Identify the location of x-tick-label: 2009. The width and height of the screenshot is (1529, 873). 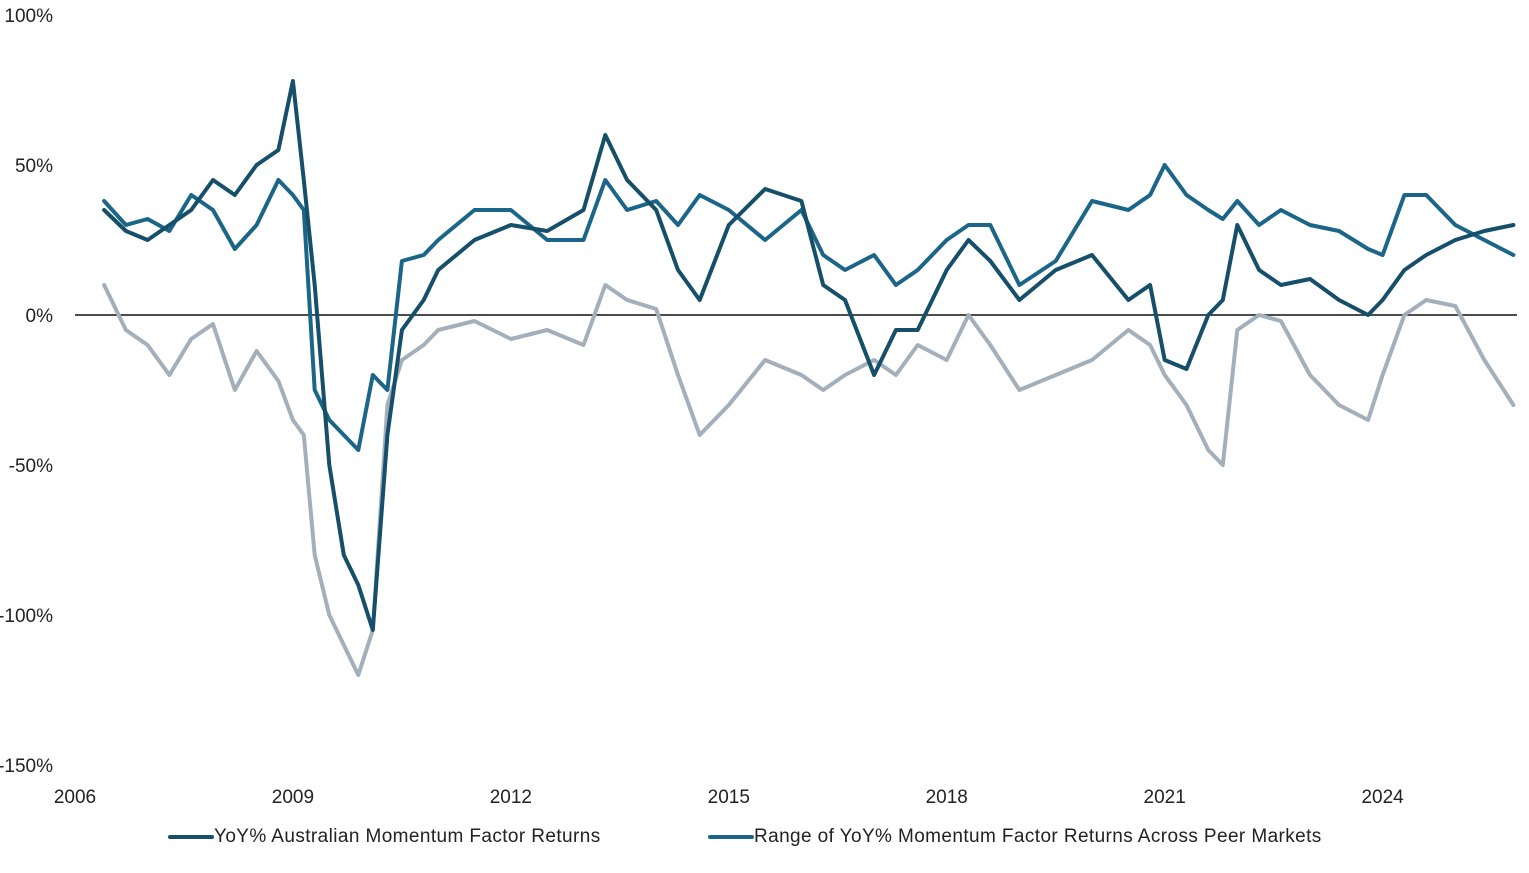
(293, 797).